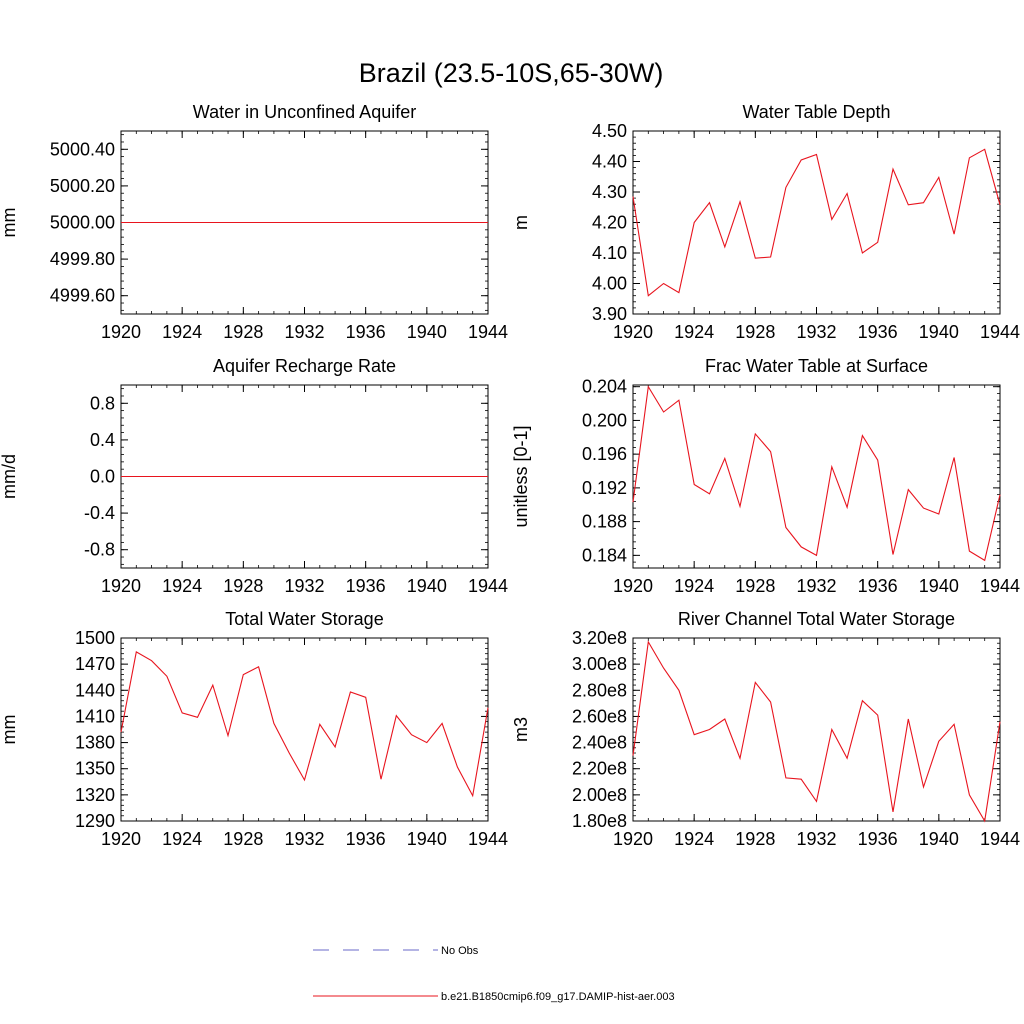 The image size is (1024, 1024). Describe the element at coordinates (599, 769) in the screenshot. I see `y-tick-label: 2.20e8` at that location.